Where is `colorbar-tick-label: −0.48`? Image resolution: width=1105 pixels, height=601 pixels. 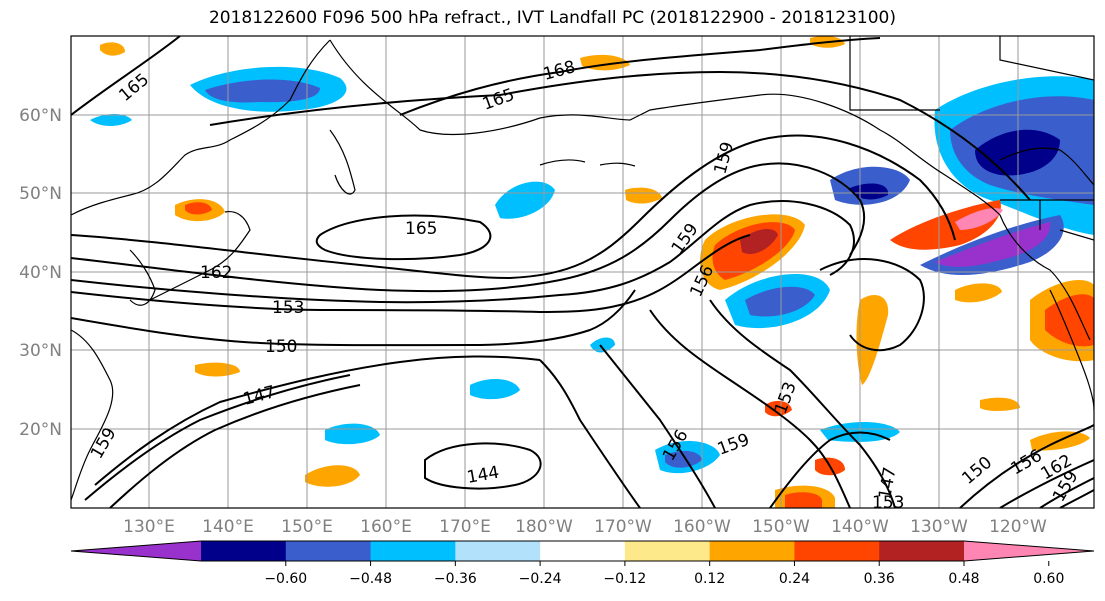
colorbar-tick-label: −0.48 is located at coordinates (370, 579).